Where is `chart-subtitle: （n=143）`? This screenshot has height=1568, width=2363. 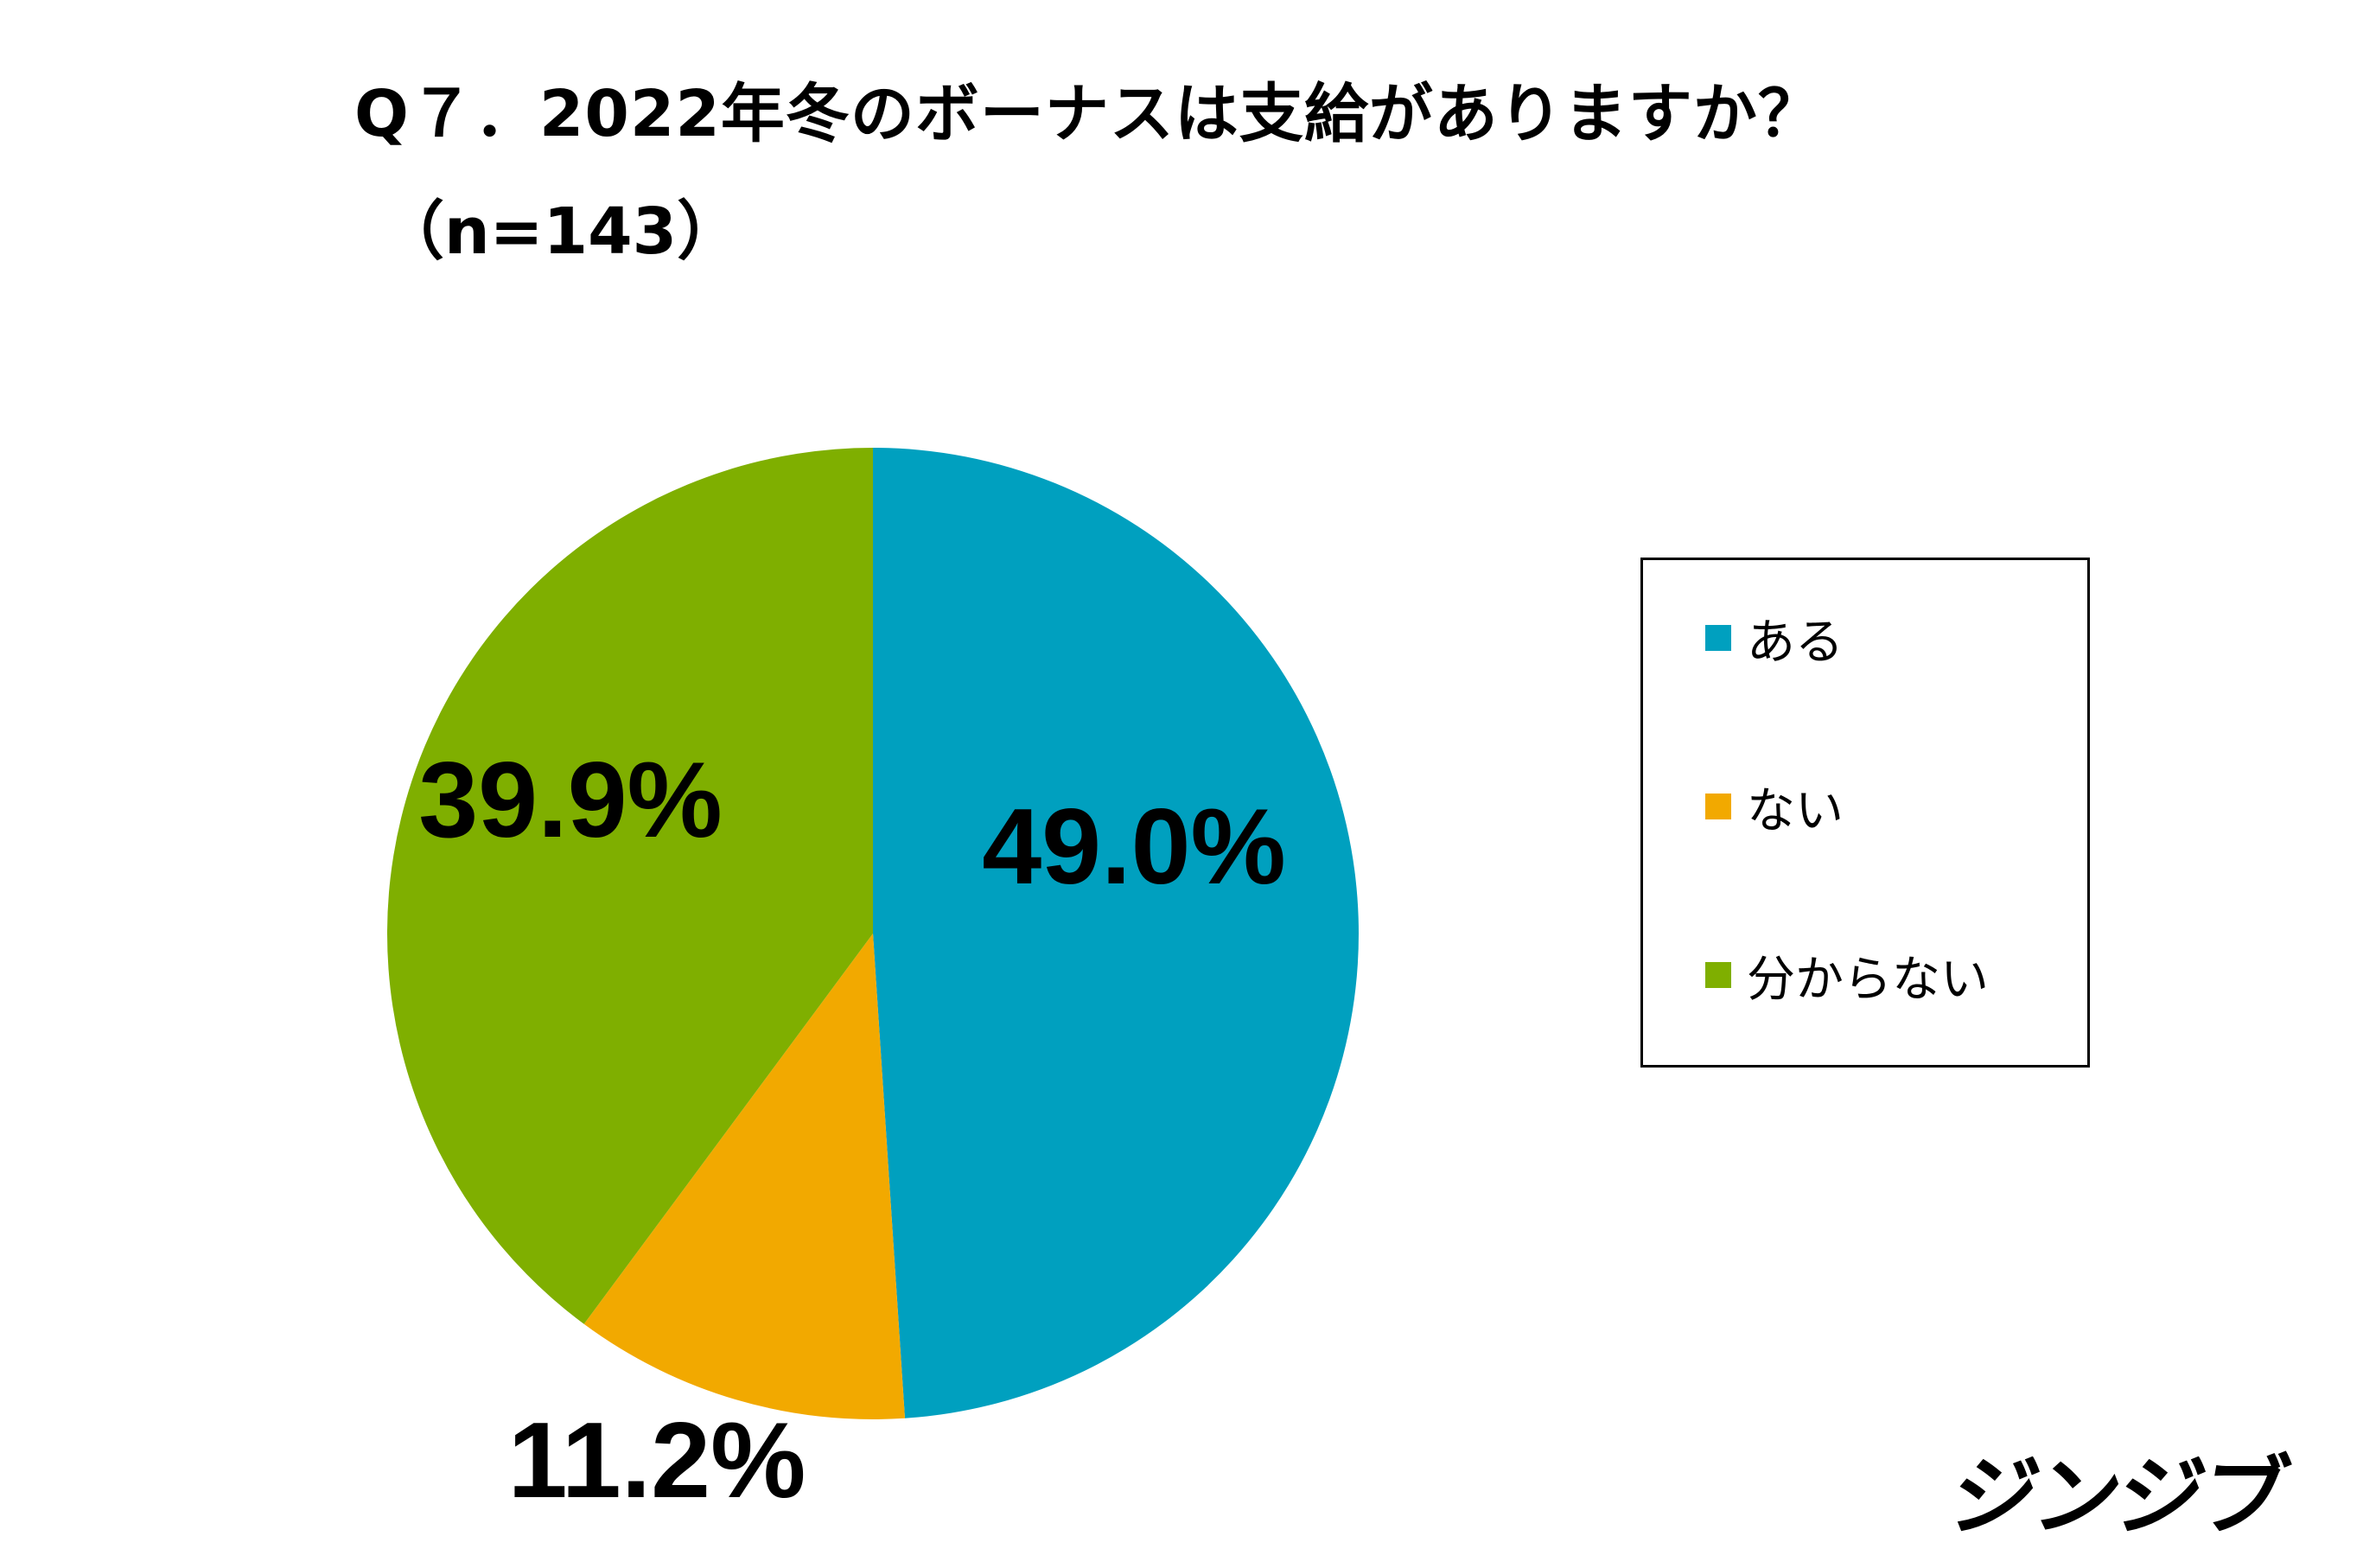
chart-subtitle: （n=143） is located at coordinates (561, 232).